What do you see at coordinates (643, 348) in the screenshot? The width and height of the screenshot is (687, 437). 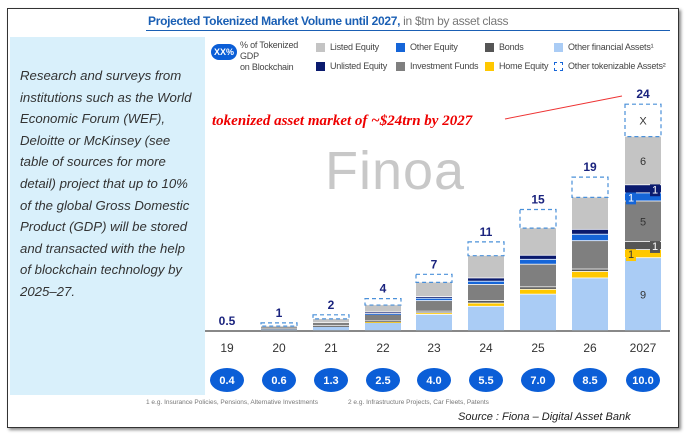 I see `x-tick-label: 2027` at bounding box center [643, 348].